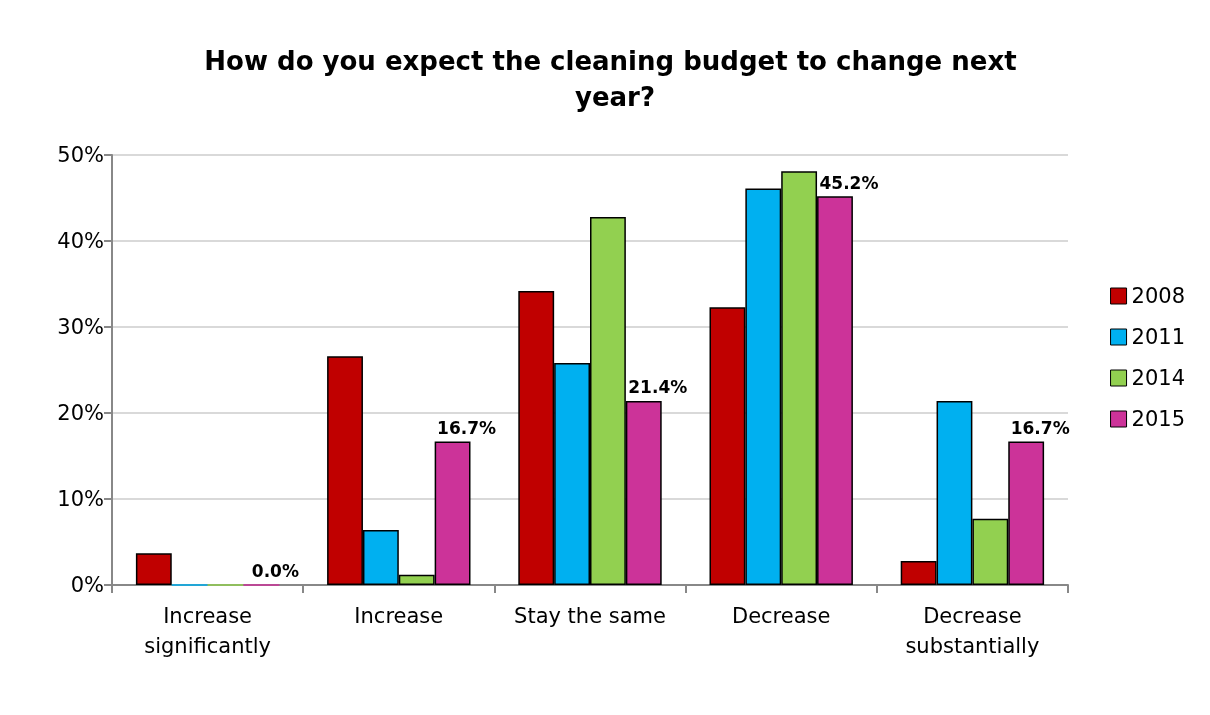  I want to click on x-tick-label: Decrease substantially, so click(972, 631).